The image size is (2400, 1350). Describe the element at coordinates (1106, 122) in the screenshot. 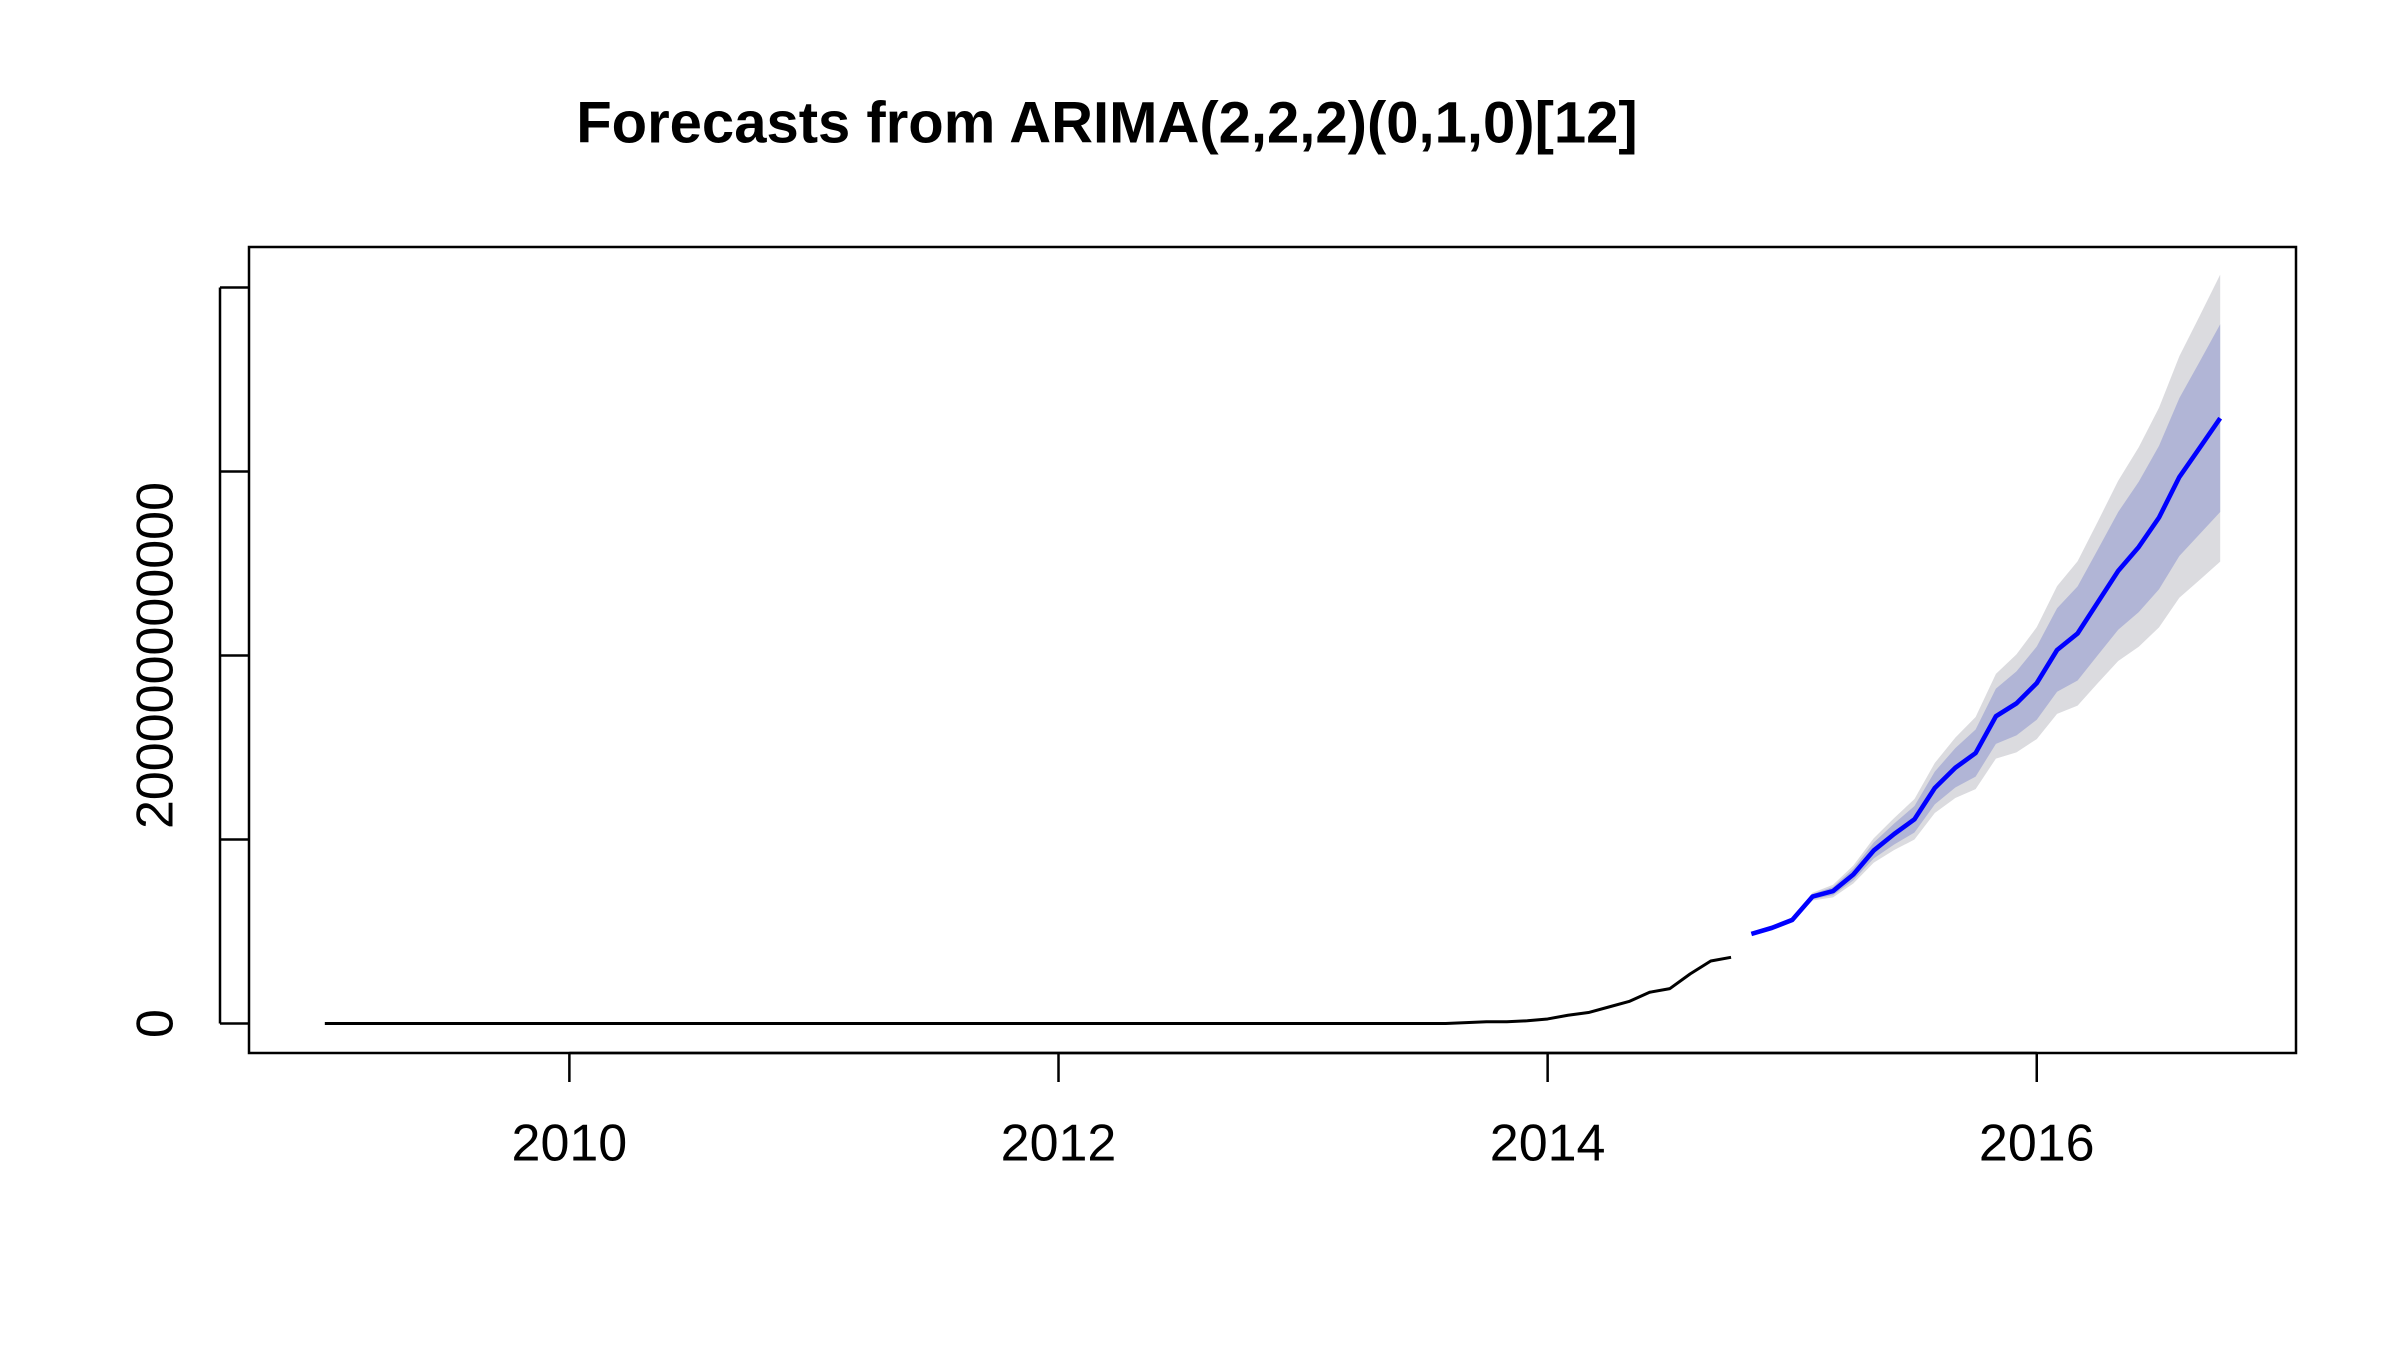

I see `chart-title: Forecasts from ARIMA(2,2,2)(0,1,0)[12]` at that location.